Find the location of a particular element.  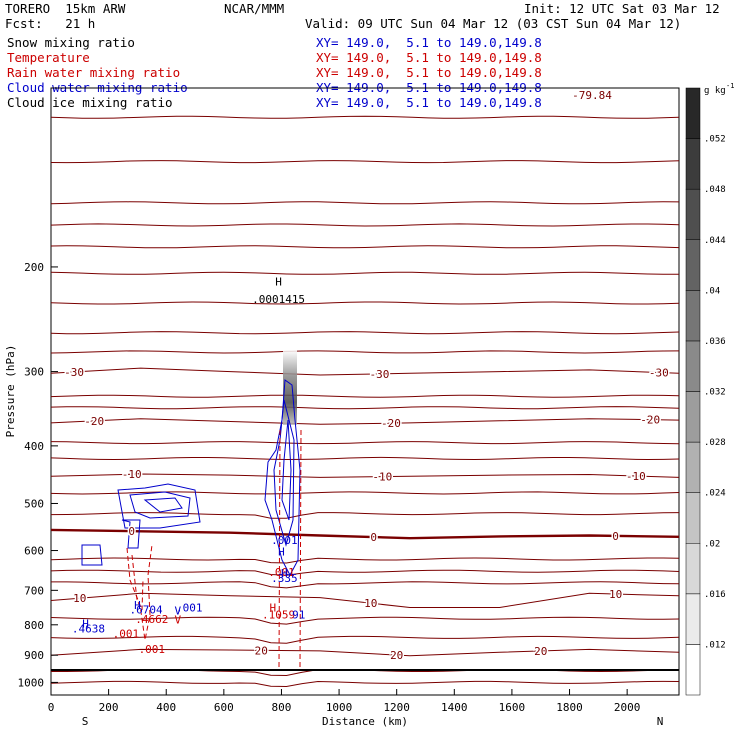

y-tick-label: 1000 is located at coordinates (31, 682).